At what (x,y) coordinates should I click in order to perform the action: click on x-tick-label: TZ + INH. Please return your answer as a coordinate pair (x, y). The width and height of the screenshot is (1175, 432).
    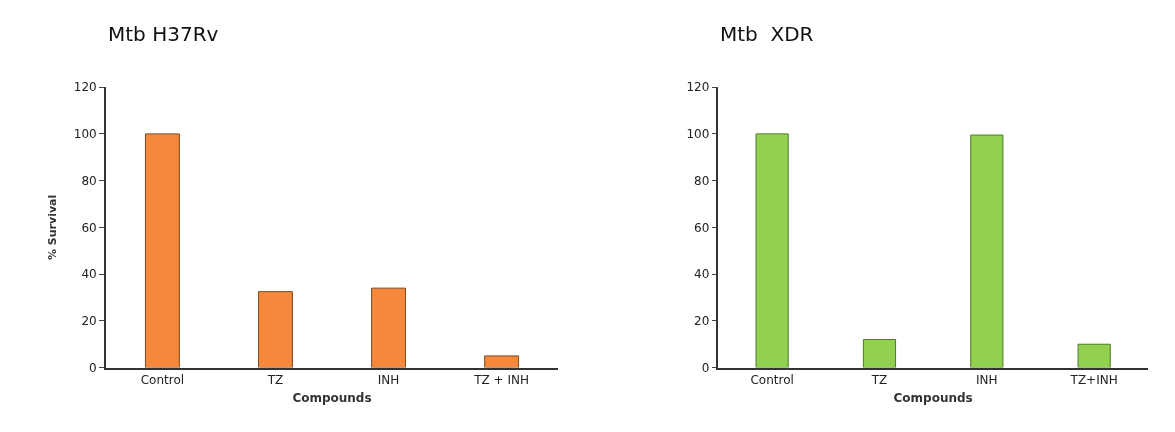
    Looking at the image, I should click on (501, 379).